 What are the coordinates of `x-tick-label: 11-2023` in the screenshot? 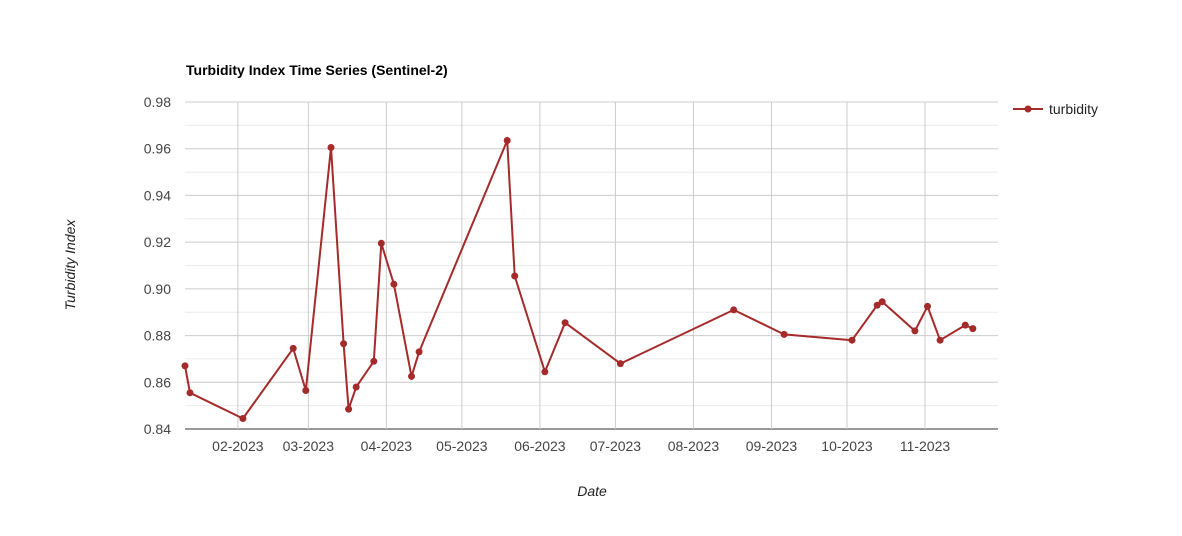 It's located at (925, 446).